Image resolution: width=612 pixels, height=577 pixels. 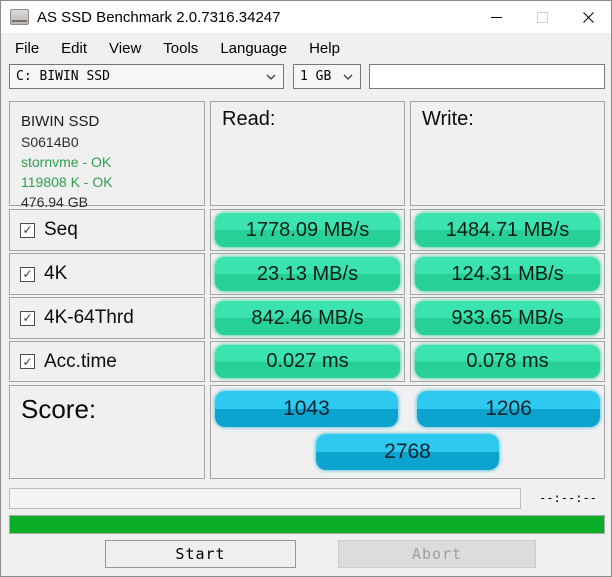 What do you see at coordinates (306, 409) in the screenshot?
I see `read-score-value: 1043` at bounding box center [306, 409].